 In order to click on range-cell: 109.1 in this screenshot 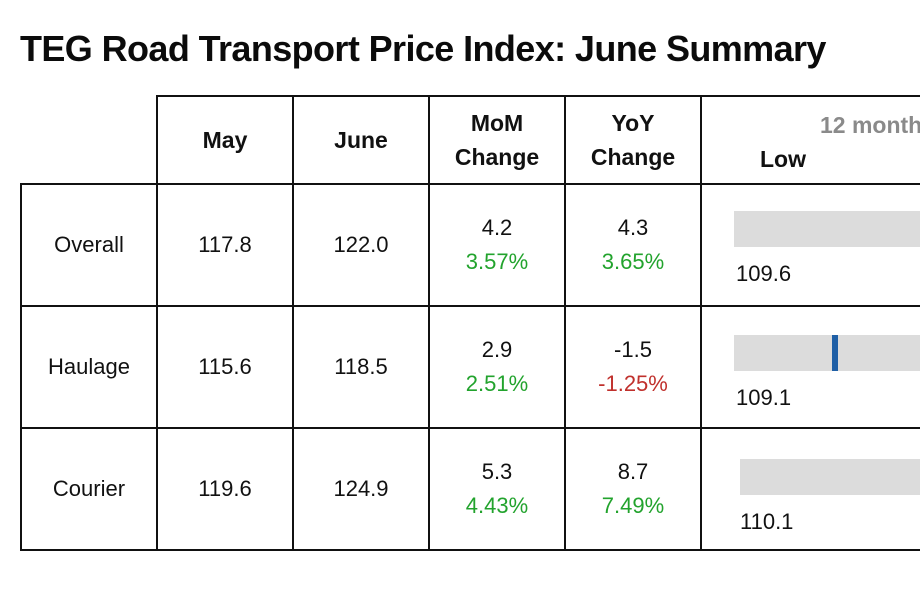, I will do `click(810, 367)`.